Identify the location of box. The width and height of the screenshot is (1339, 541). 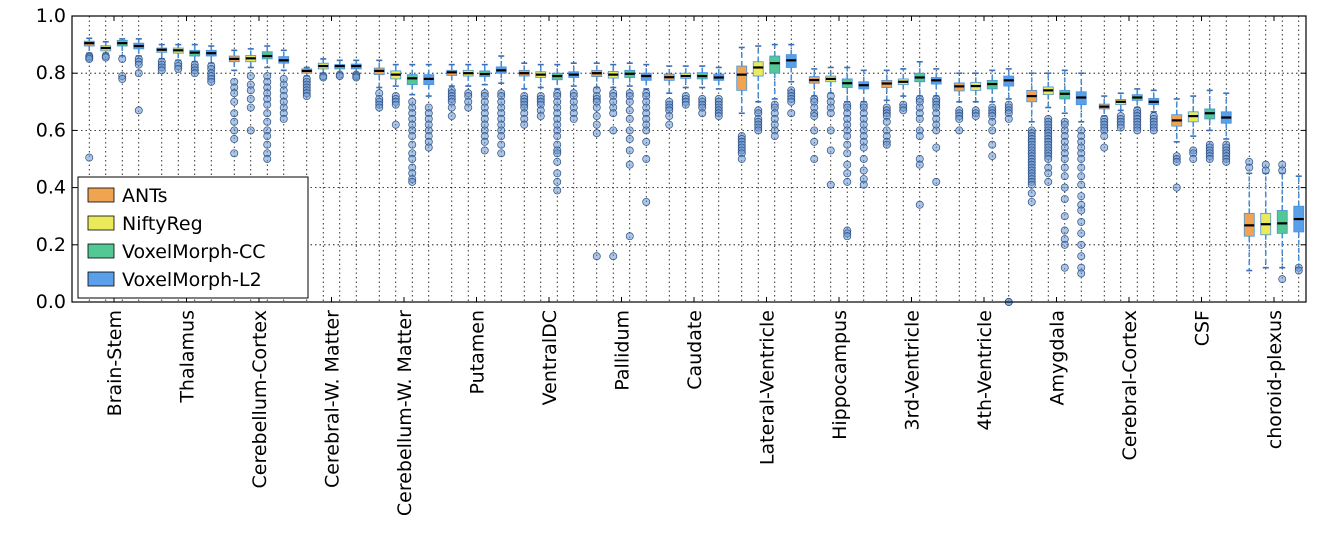
(1282, 222).